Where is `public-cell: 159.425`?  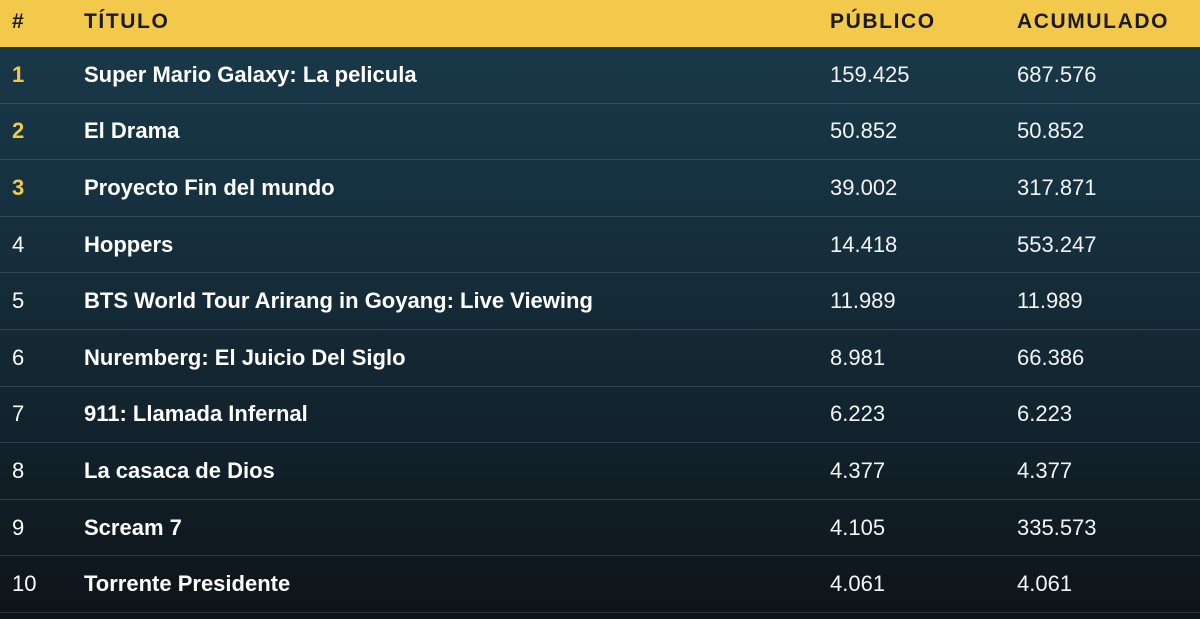
public-cell: 159.425 is located at coordinates (870, 74).